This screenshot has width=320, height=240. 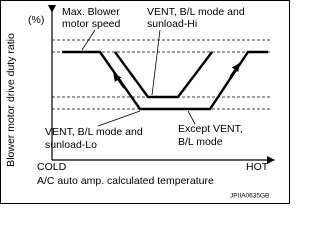 I want to click on x-start-label: COLD, so click(x=52, y=167).